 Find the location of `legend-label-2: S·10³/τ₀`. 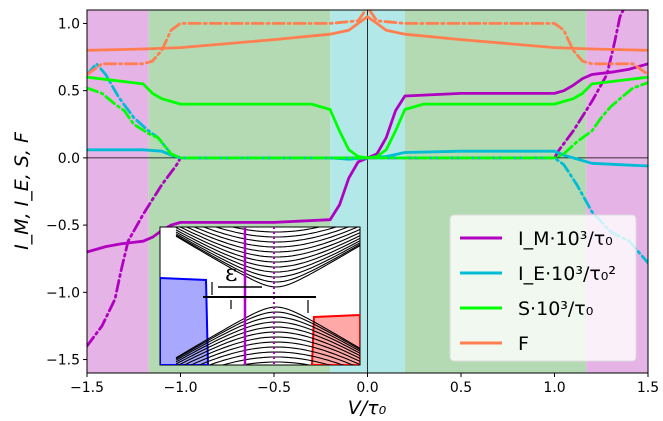

legend-label-2: S·10³/τ₀ is located at coordinates (555, 309).